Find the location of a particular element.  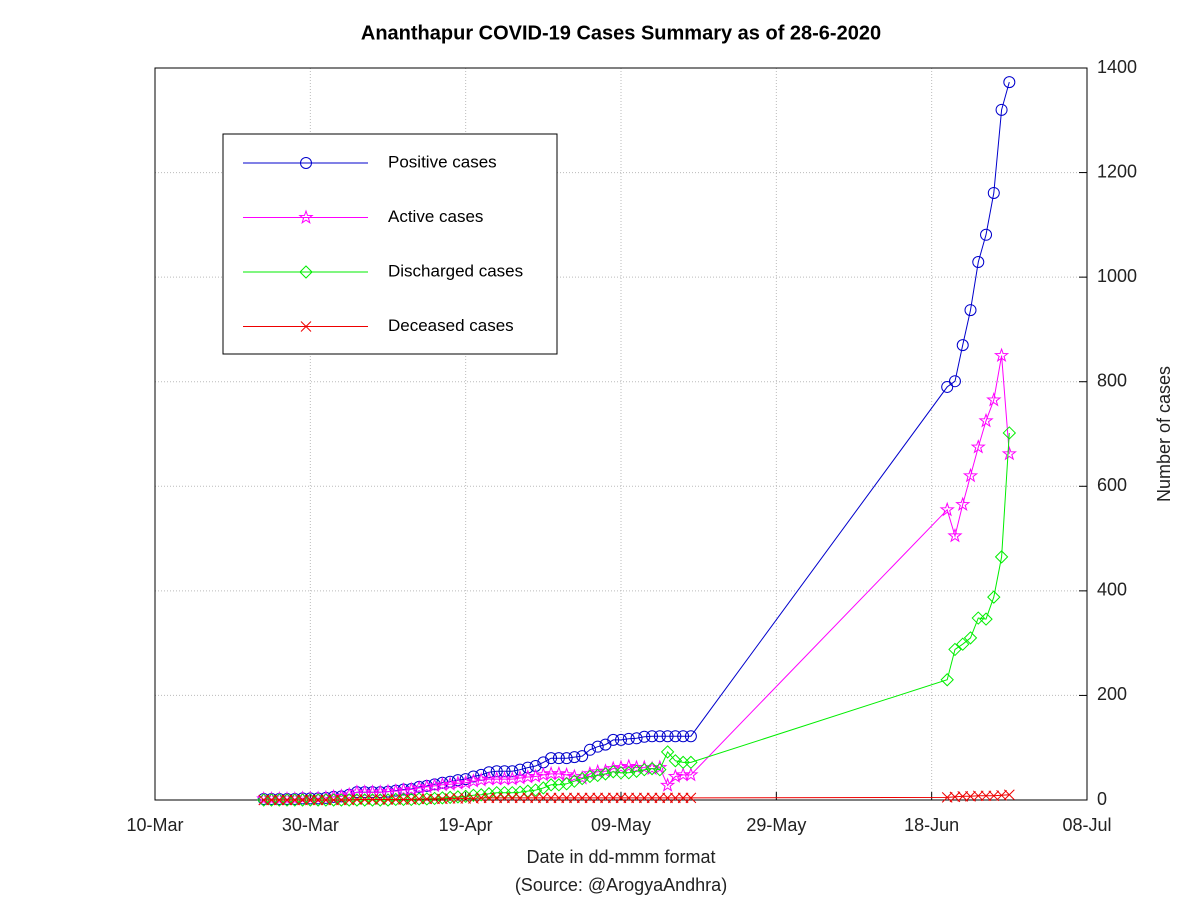

legend-label: Positive cases is located at coordinates (442, 161).